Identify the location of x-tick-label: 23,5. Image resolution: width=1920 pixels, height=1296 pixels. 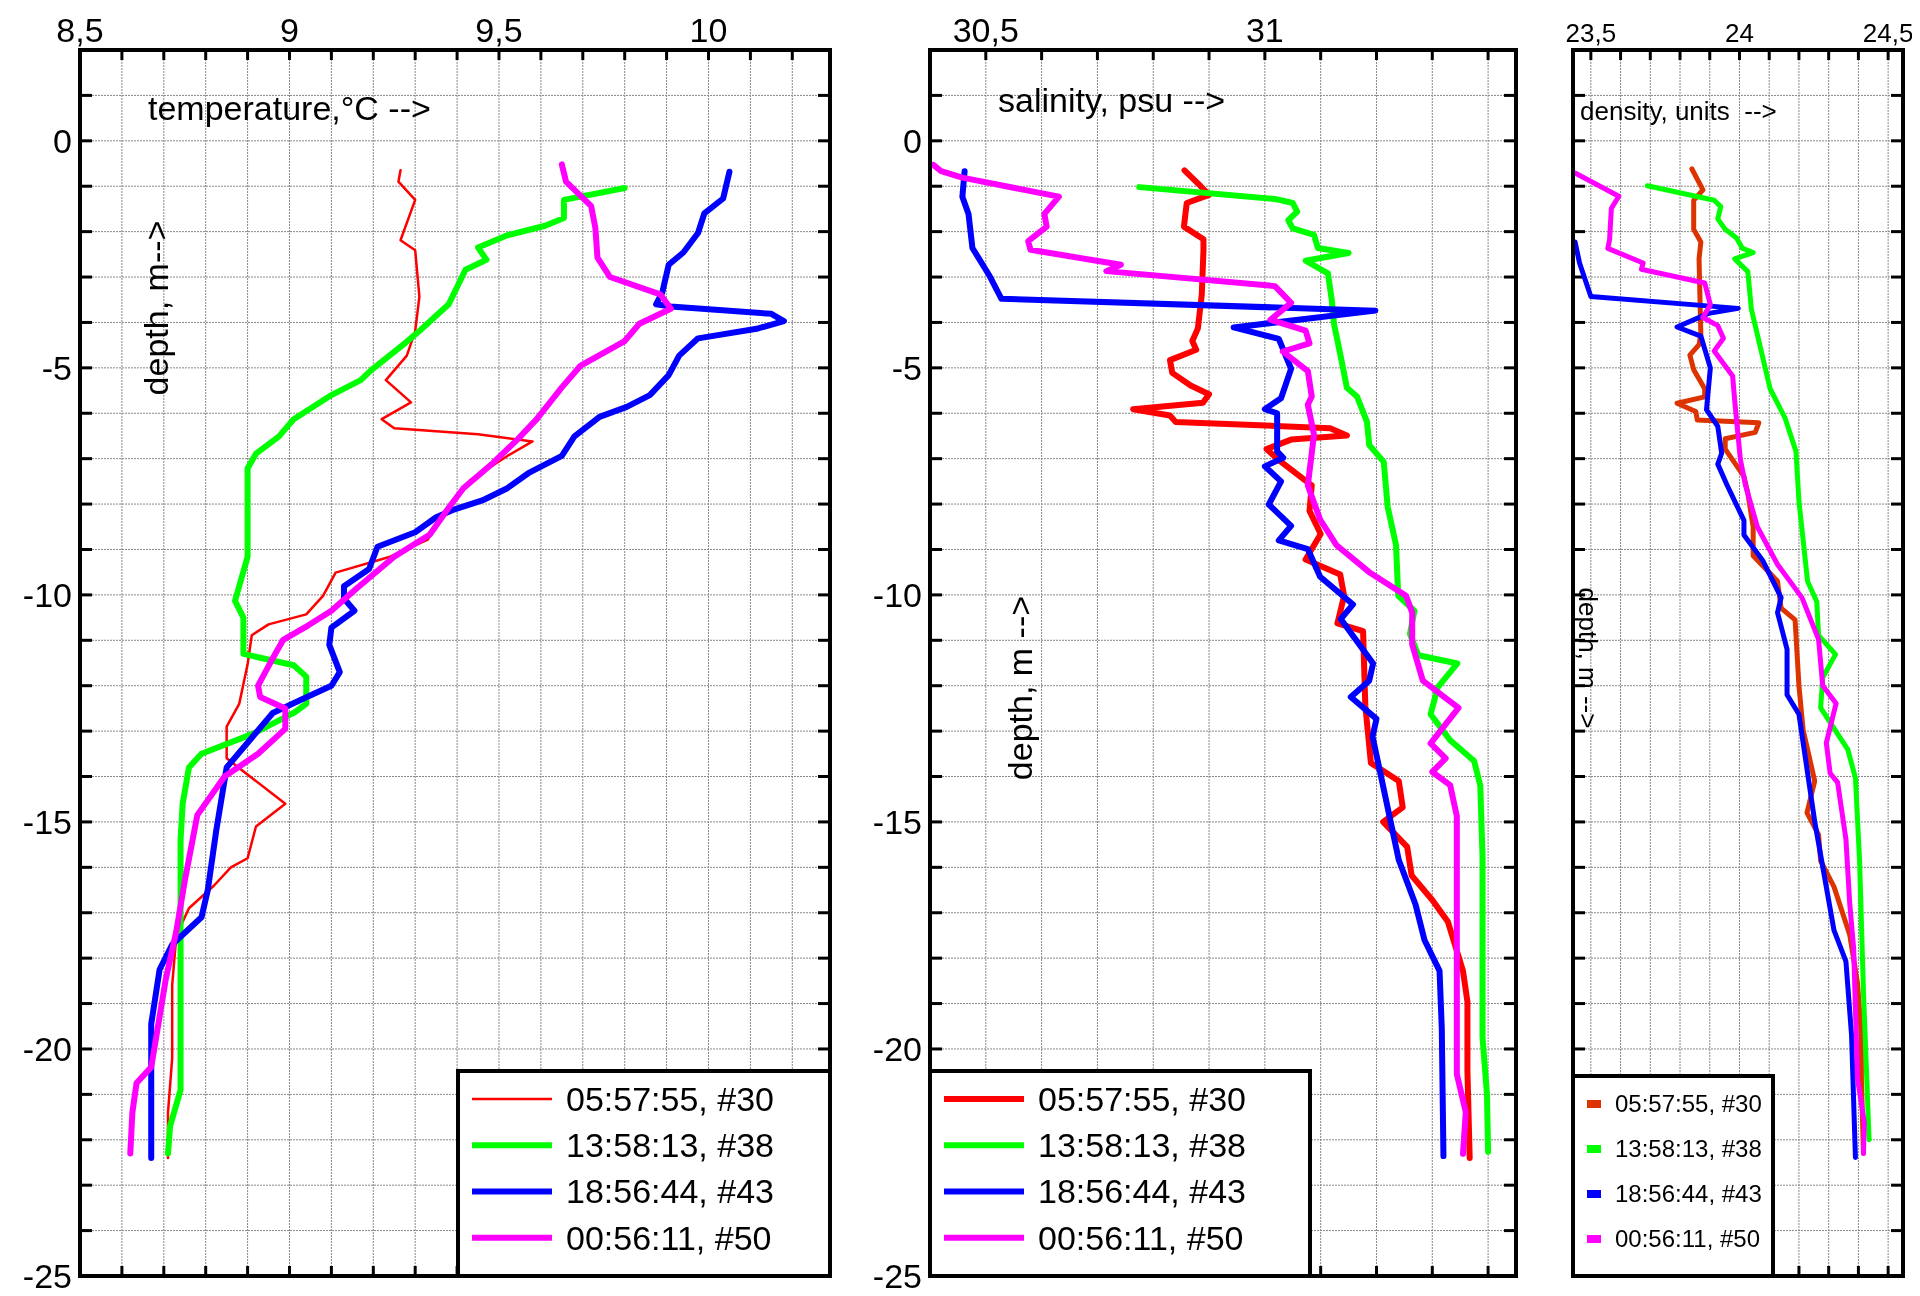
(1591, 33).